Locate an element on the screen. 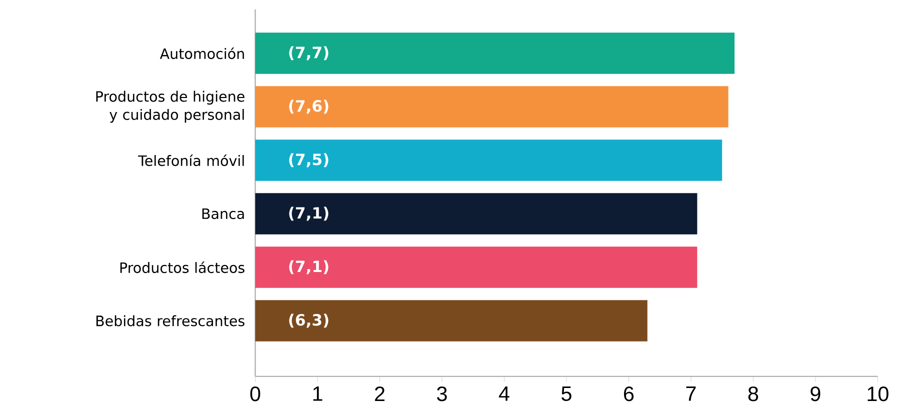 This screenshot has width=903, height=420. y-tick-label: Automoción is located at coordinates (202, 53).